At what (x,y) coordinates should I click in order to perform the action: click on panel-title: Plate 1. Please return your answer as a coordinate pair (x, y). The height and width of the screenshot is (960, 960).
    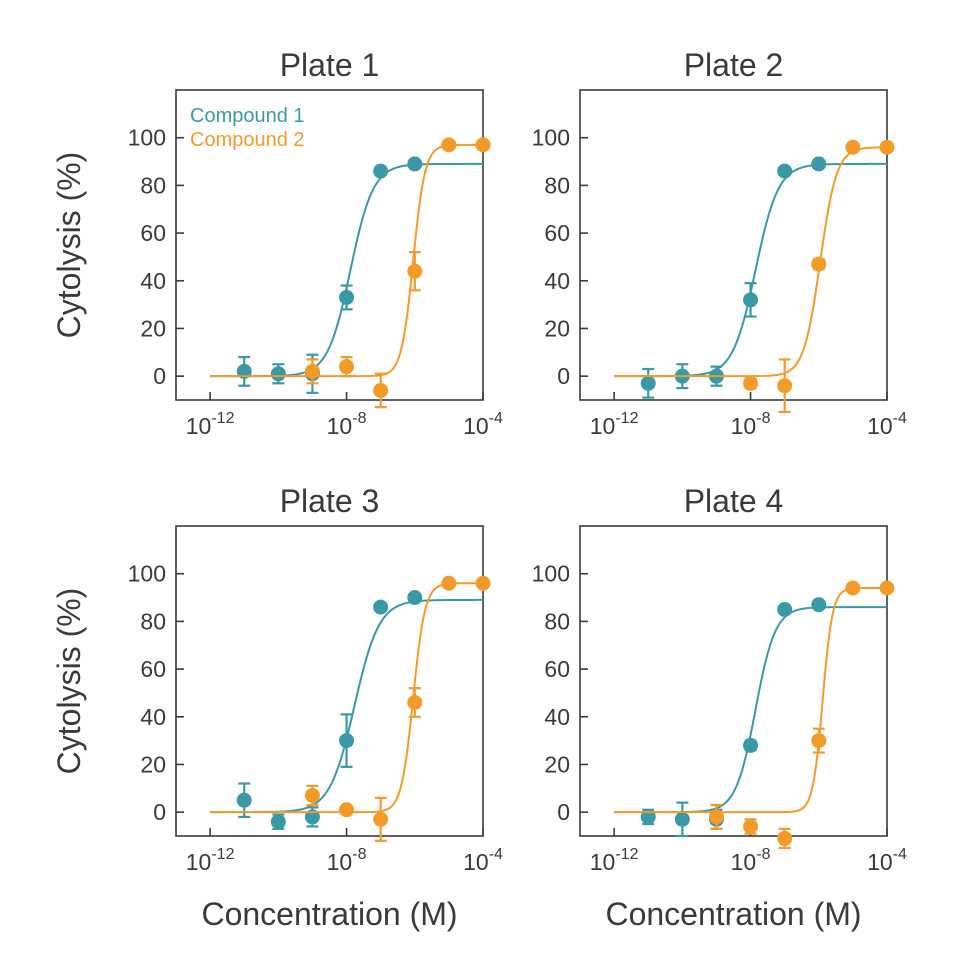
    Looking at the image, I should click on (330, 65).